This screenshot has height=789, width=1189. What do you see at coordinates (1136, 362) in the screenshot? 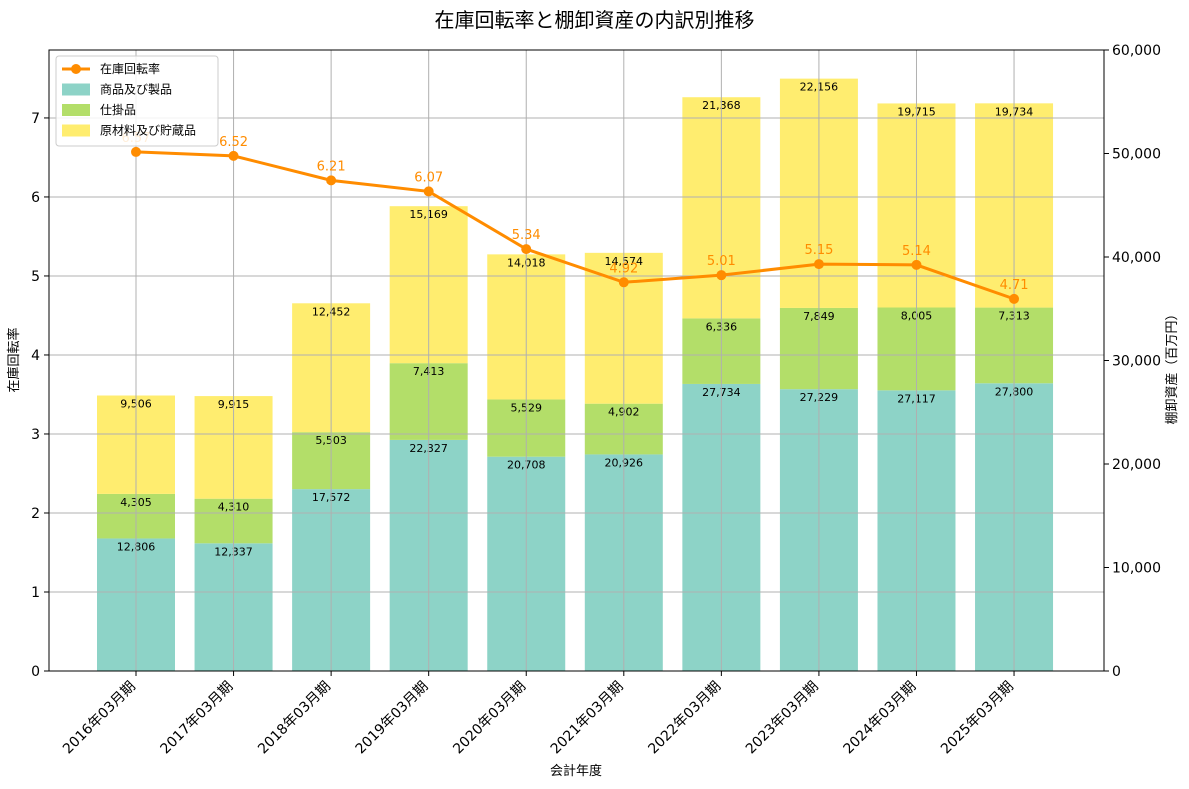
I see `y-right-tick-label: 30,000` at bounding box center [1136, 362].